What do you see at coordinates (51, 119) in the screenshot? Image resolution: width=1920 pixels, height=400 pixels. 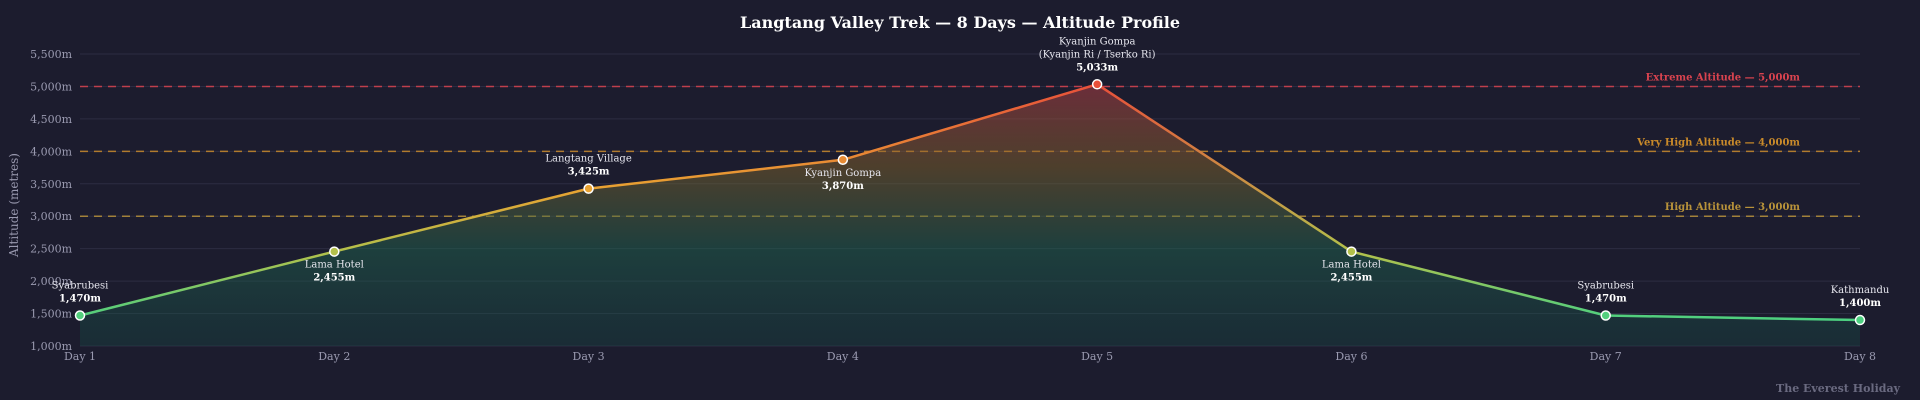 I see `y-tick-label: 4,500m` at bounding box center [51, 119].